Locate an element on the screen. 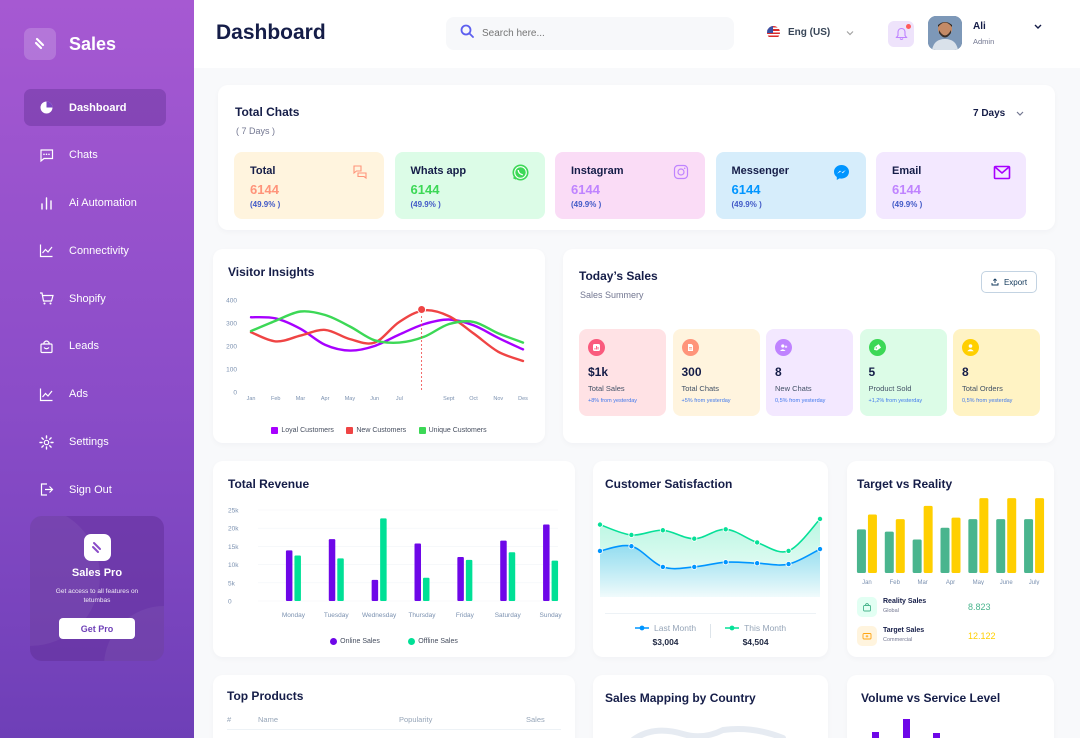 This screenshot has width=1080, height=738. legend-this-month-label: This Month is located at coordinates (765, 628).